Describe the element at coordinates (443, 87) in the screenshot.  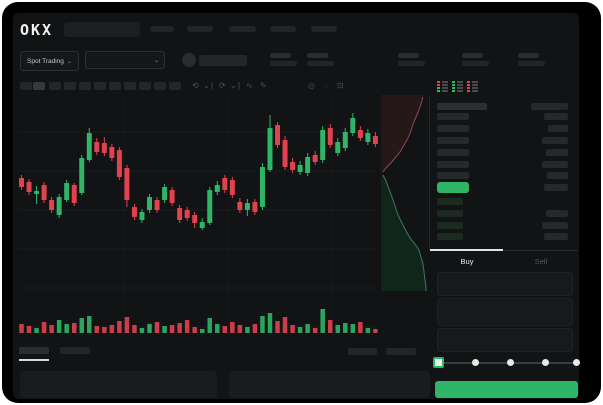
I see `orderbook-both-icon` at that location.